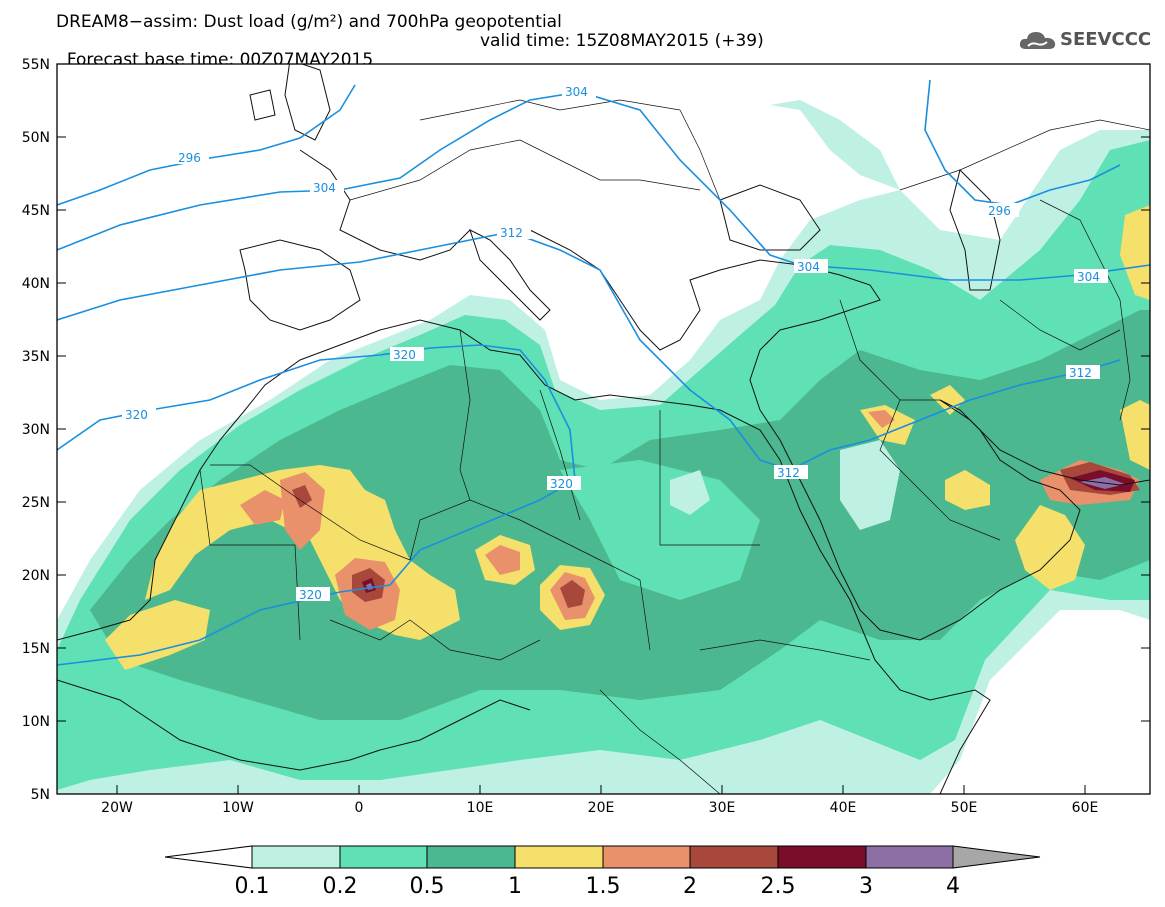 The width and height of the screenshot is (1165, 907). Describe the element at coordinates (996, 857) in the screenshot. I see `colorbar-high-arrow` at that location.